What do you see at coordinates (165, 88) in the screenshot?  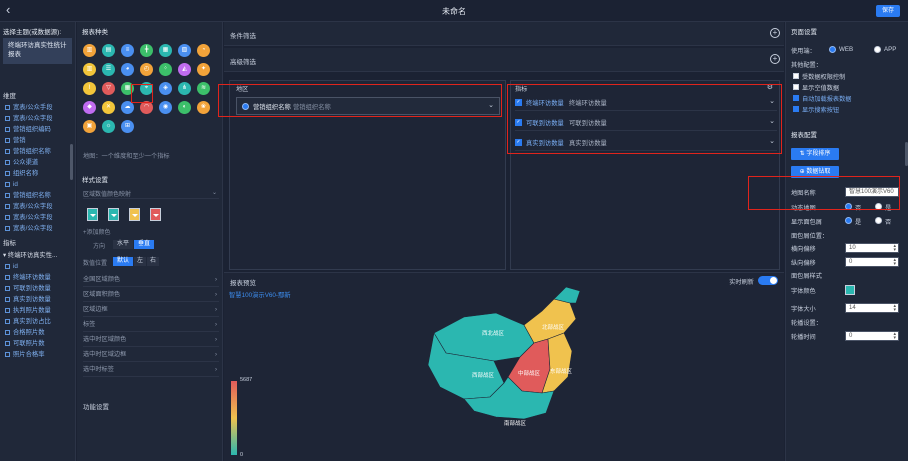 I see `heatmap-chart-icon: ◈` at bounding box center [165, 88].